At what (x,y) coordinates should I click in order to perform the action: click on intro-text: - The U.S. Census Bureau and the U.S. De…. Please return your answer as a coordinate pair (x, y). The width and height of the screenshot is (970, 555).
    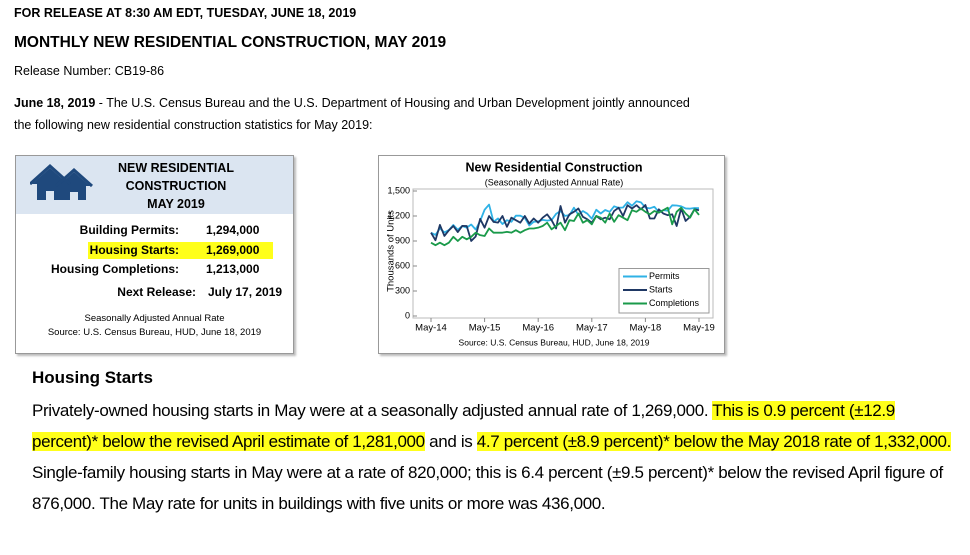
    Looking at the image, I should click on (352, 114).